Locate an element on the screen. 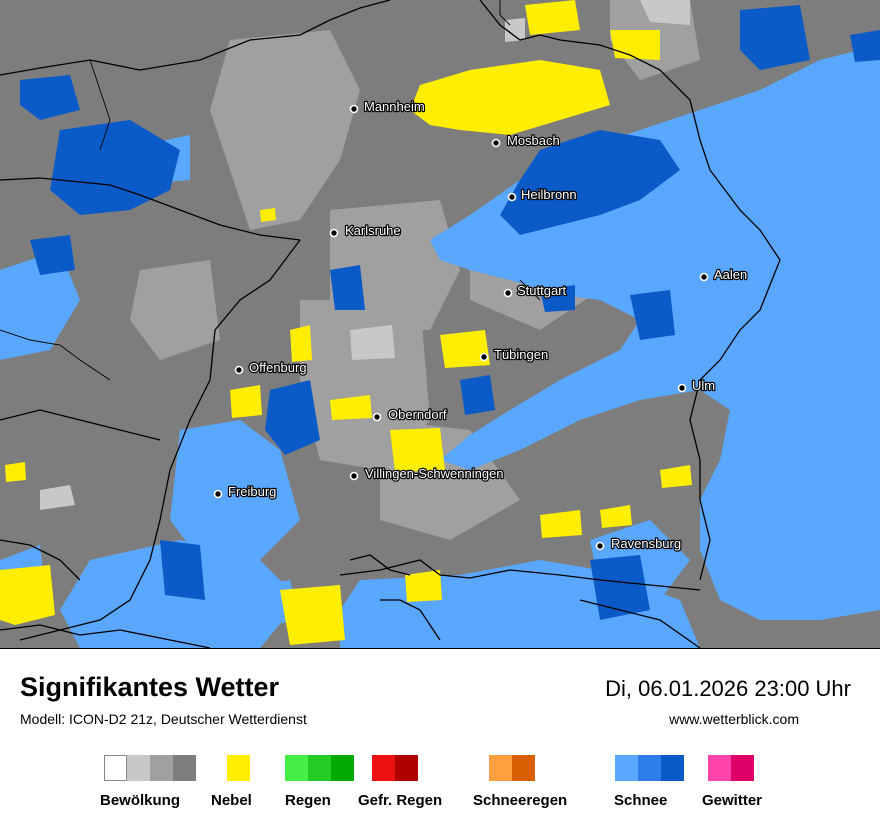 The height and width of the screenshot is (830, 880). city-label: Villingen-Schwenningen is located at coordinates (434, 473).